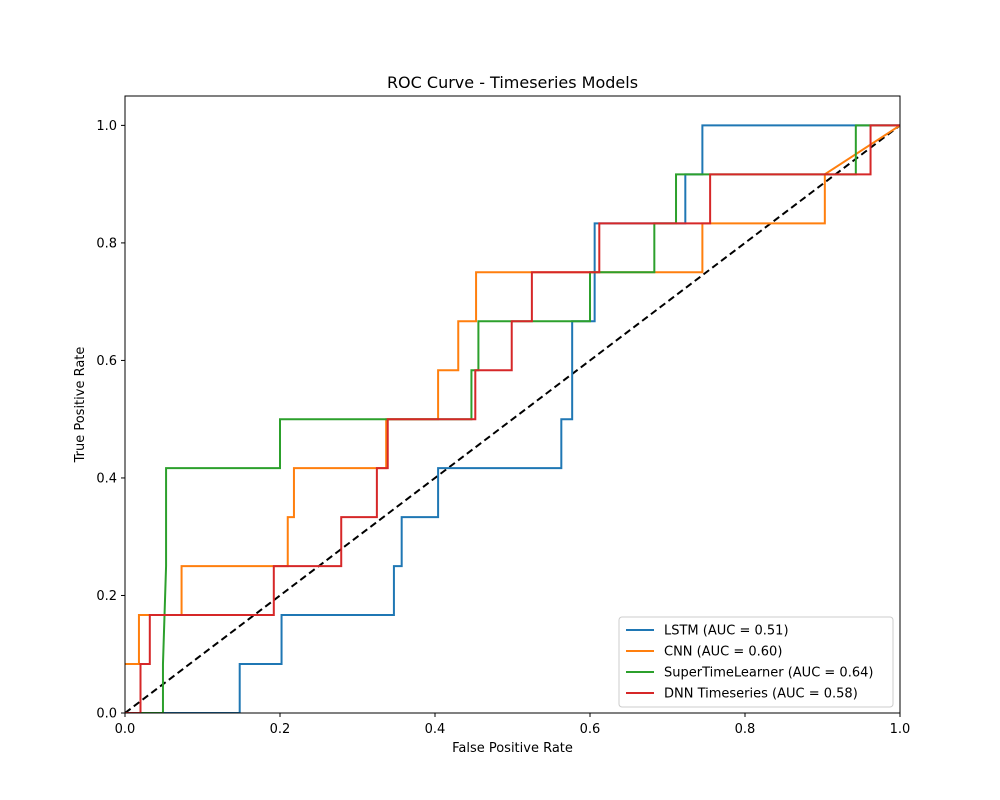 This screenshot has width=1000, height=800. Describe the element at coordinates (106, 478) in the screenshot. I see `y-tick-label: 0.4` at that location.